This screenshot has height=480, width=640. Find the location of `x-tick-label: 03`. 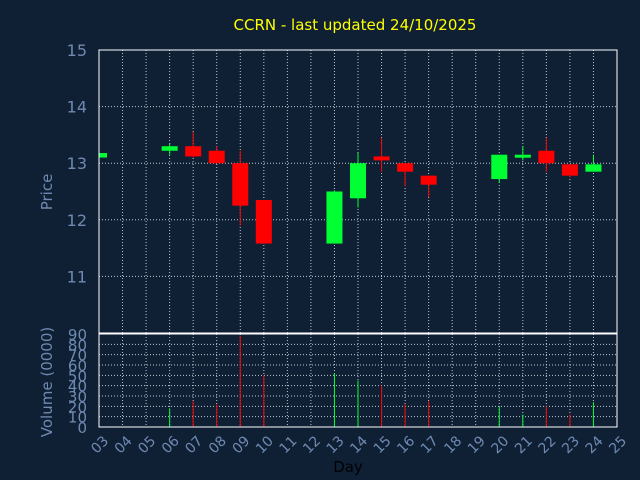

x-tick-label: 03 is located at coordinates (100, 445).